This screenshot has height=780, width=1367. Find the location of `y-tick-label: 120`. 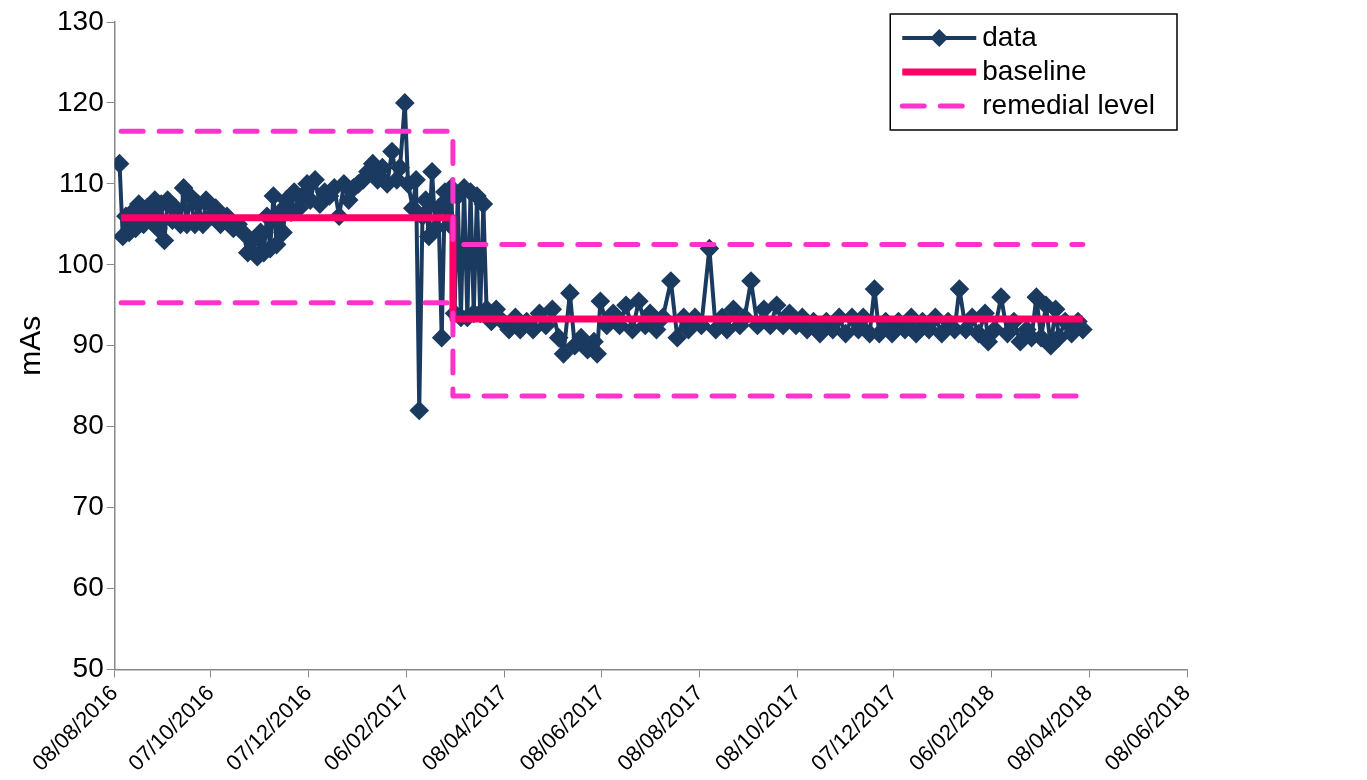

y-tick-label: 120 is located at coordinates (80, 101).